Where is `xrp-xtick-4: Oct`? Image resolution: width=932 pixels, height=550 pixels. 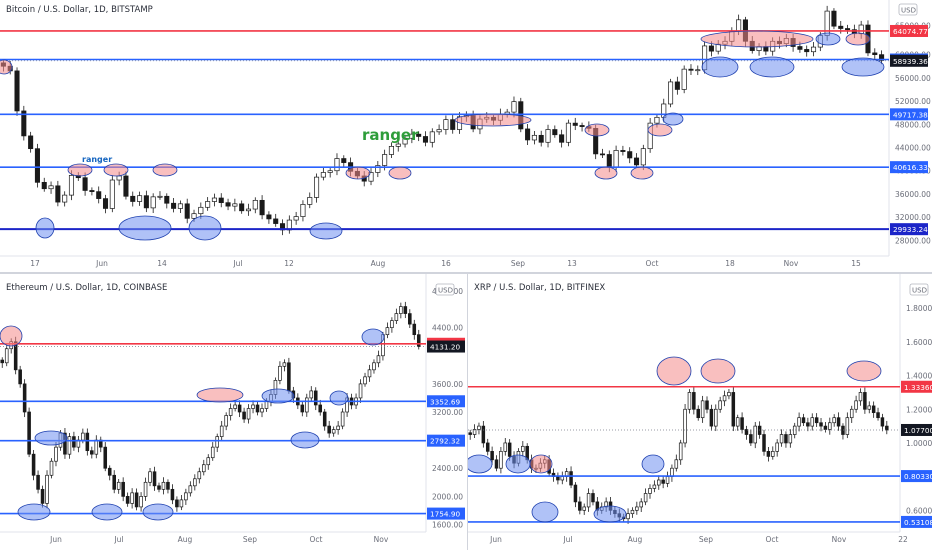 xrp-xtick-4: Oct is located at coordinates (772, 539).